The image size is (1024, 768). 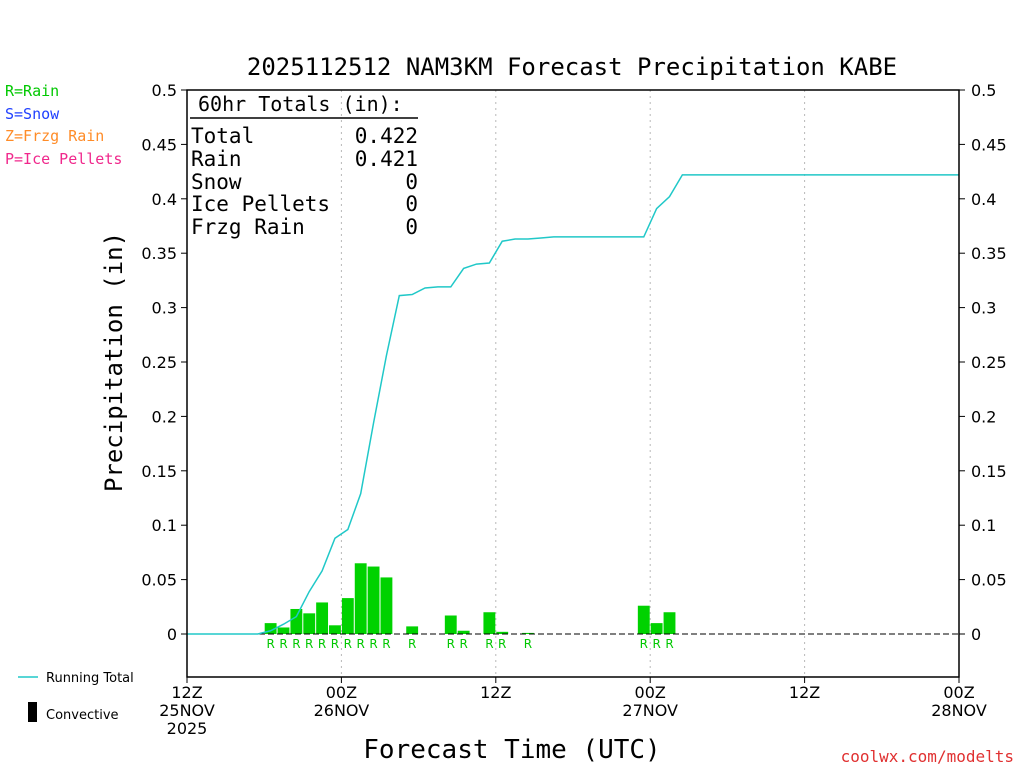 What do you see at coordinates (76, 697) in the screenshot?
I see `series-legend: Running Total Convective` at bounding box center [76, 697].